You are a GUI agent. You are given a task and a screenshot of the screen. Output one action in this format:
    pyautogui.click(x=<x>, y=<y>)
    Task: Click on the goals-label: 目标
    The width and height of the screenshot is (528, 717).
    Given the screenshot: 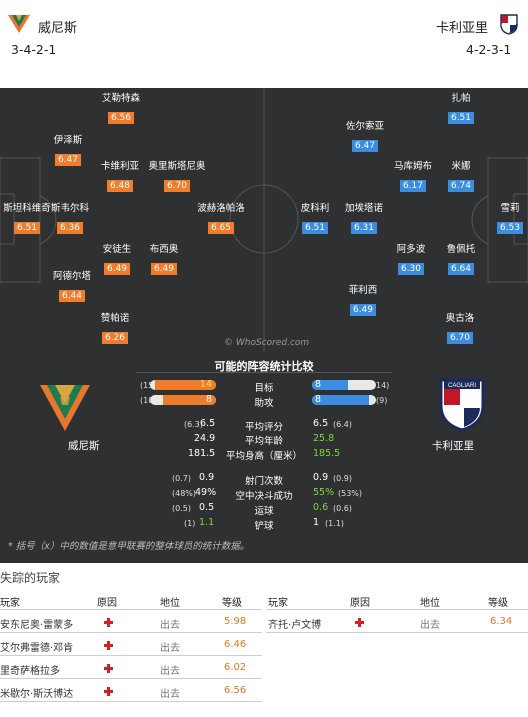 What is the action you would take?
    pyautogui.click(x=264, y=388)
    